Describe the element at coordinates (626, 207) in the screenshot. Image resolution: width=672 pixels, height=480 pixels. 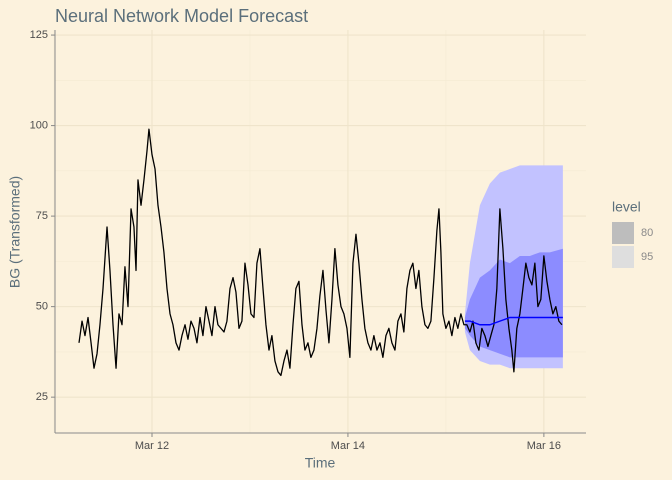
I see `legend-title: level` at that location.